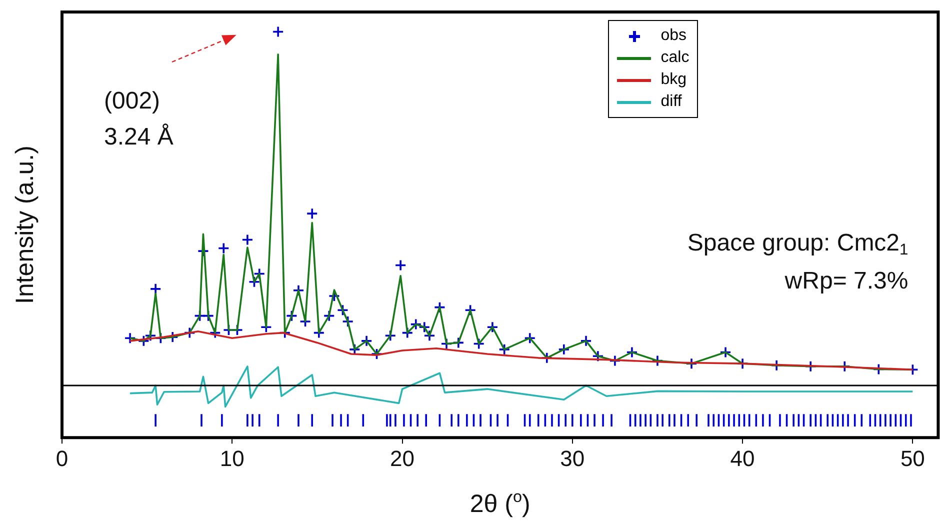  I want to click on legend-label: diff, so click(671, 102).